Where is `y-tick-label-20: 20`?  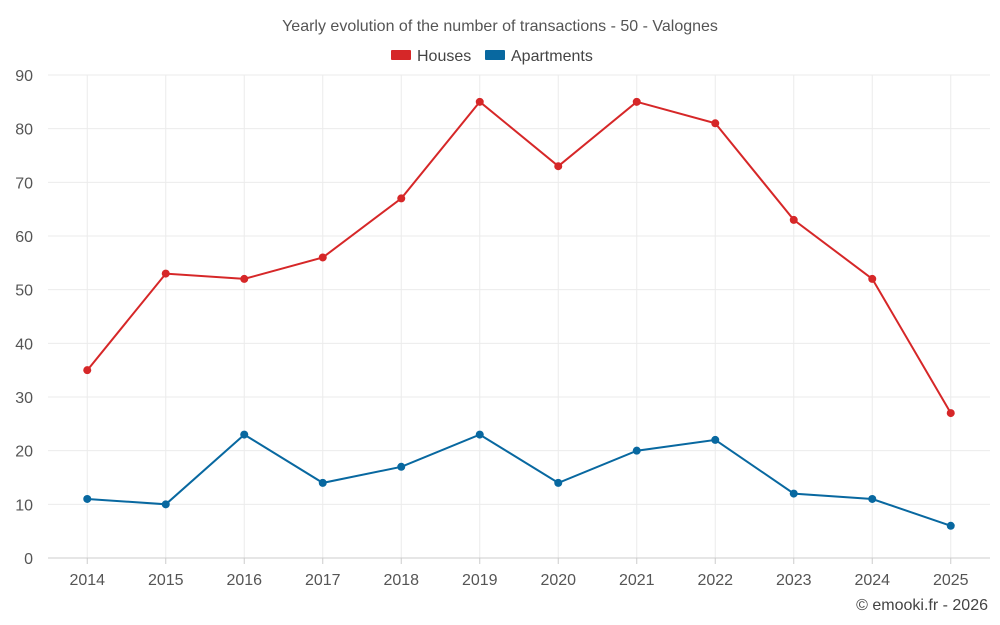
y-tick-label-20: 20 is located at coordinates (24, 452).